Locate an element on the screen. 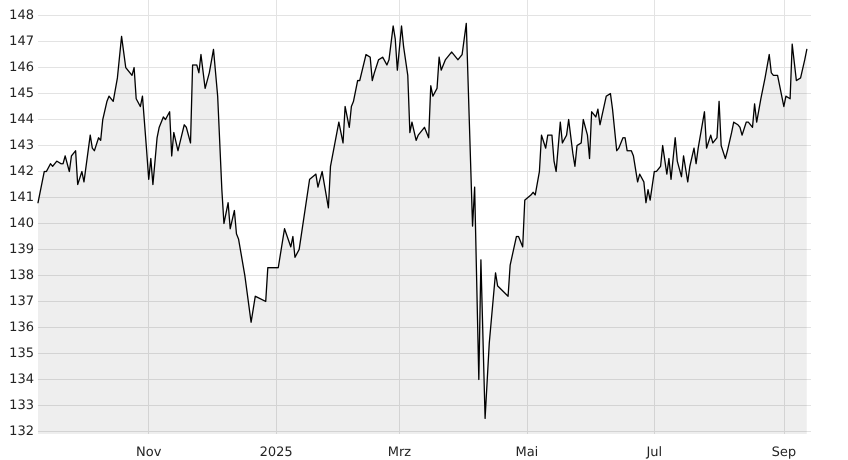  y-tick-label: 144 is located at coordinates (21, 120).